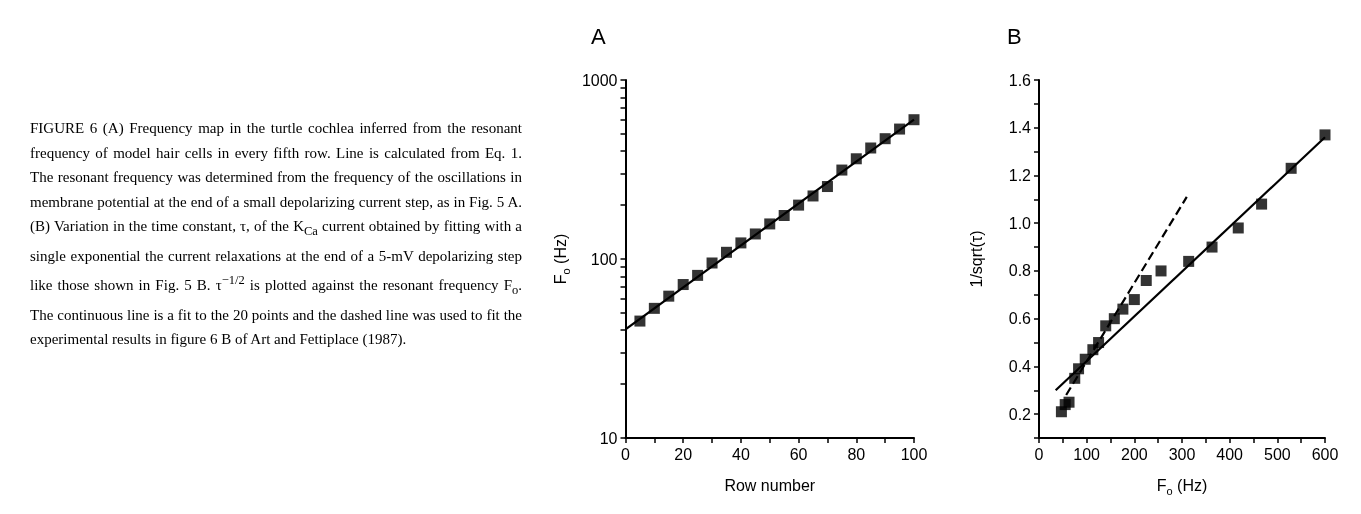  I want to click on y-tick-label: 0.8, so click(1020, 271).